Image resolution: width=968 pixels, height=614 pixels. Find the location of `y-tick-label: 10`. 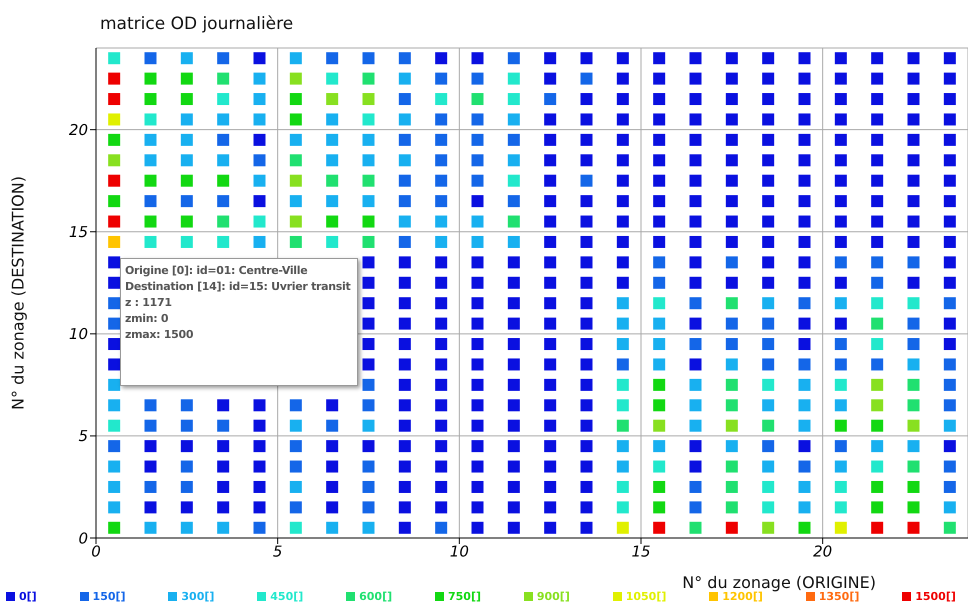

y-tick-label: 10 is located at coordinates (78, 334).